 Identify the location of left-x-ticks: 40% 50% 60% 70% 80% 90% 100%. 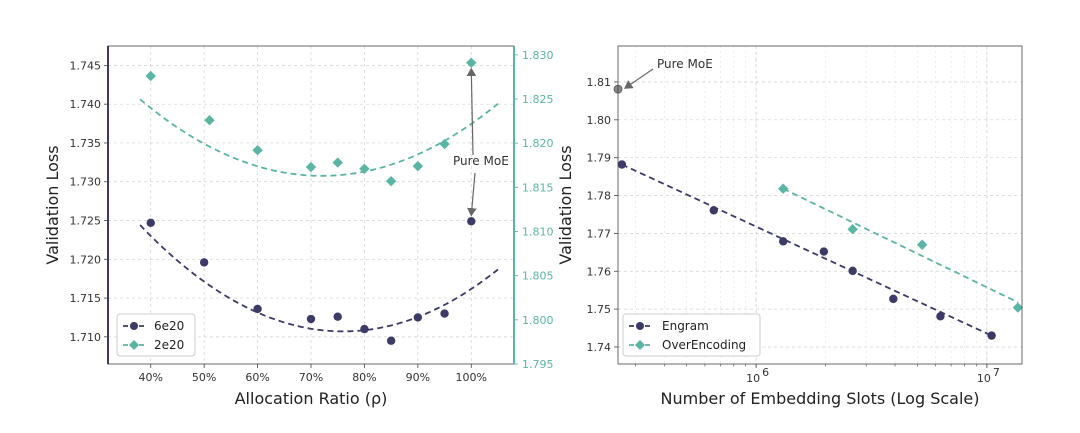
(313, 374).